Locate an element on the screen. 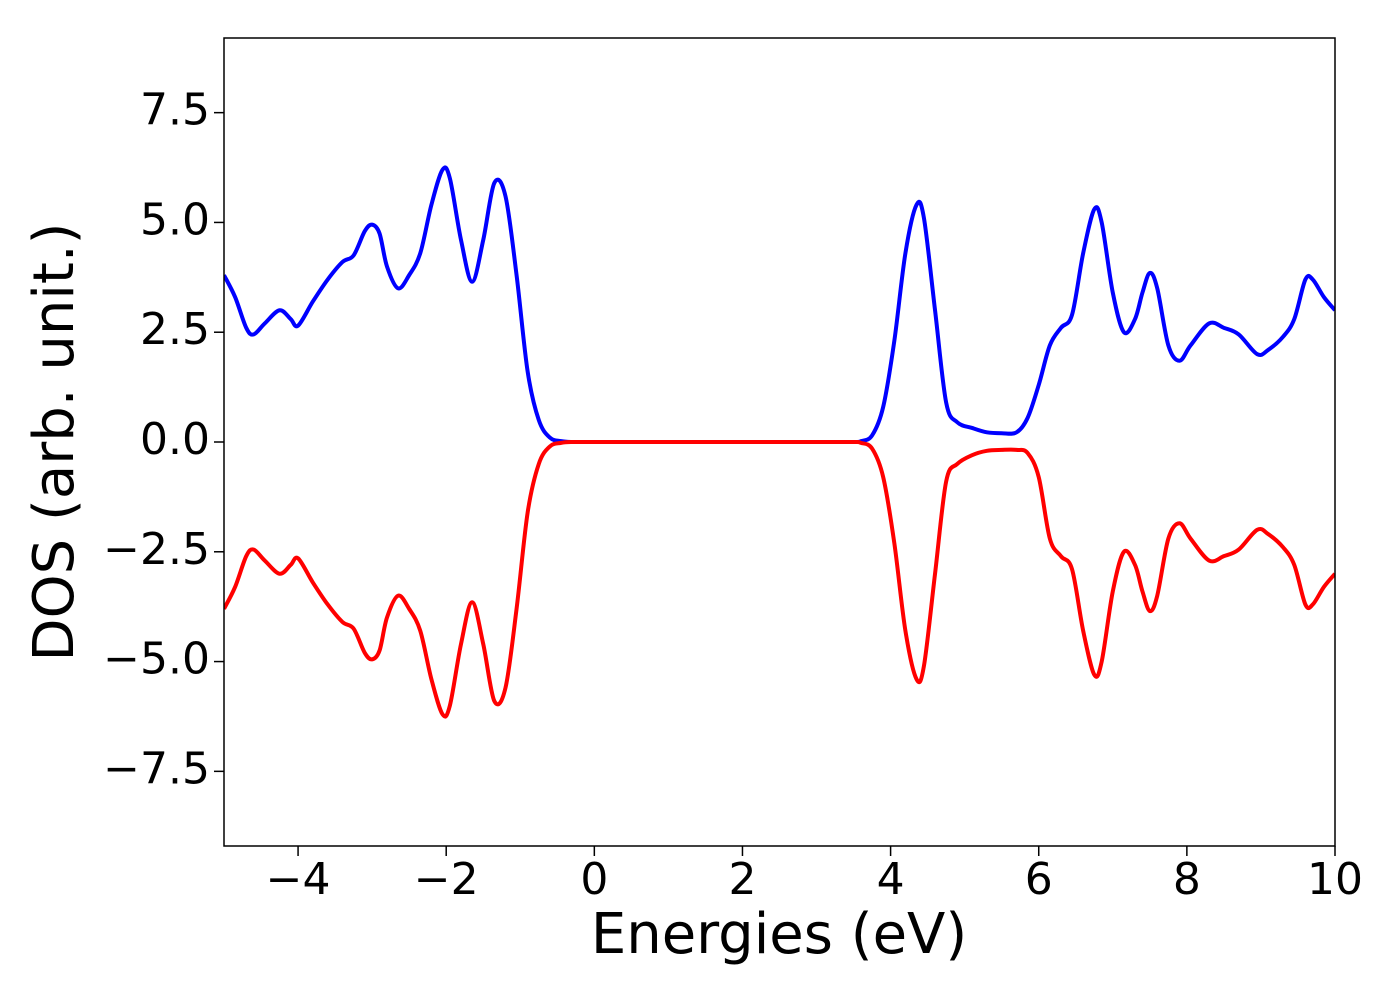  x-tick-label: 2 is located at coordinates (742, 879).